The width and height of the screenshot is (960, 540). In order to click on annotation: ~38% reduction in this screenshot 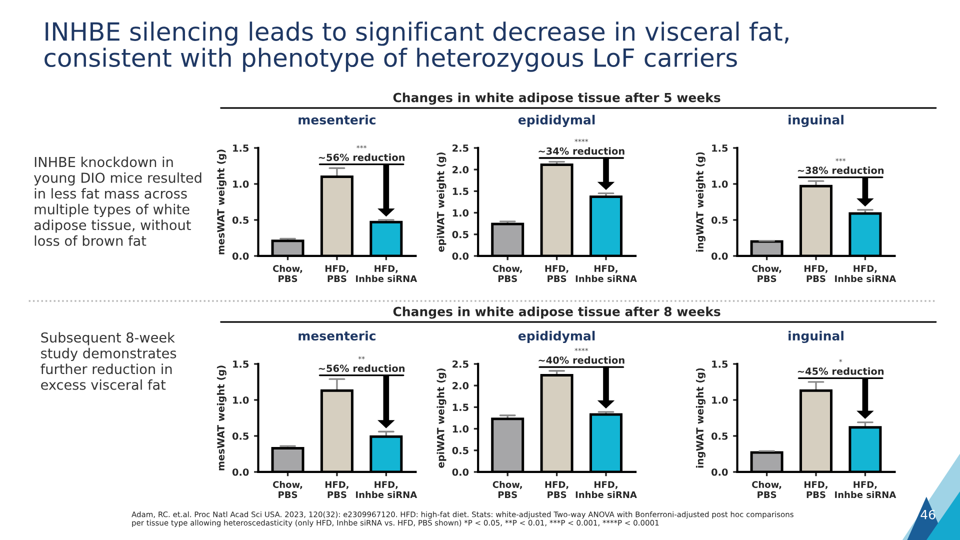, I will do `click(841, 170)`.